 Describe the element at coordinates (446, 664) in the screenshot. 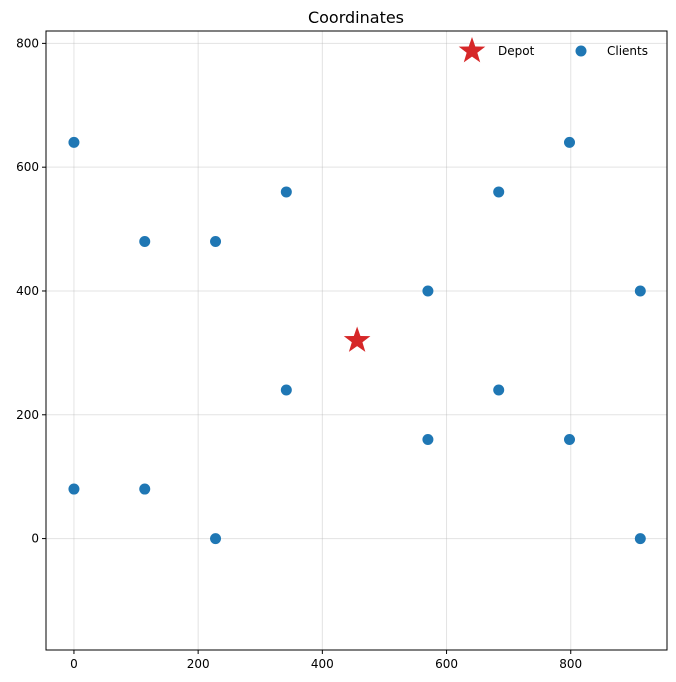

I see `x-tick-label: 600` at that location.